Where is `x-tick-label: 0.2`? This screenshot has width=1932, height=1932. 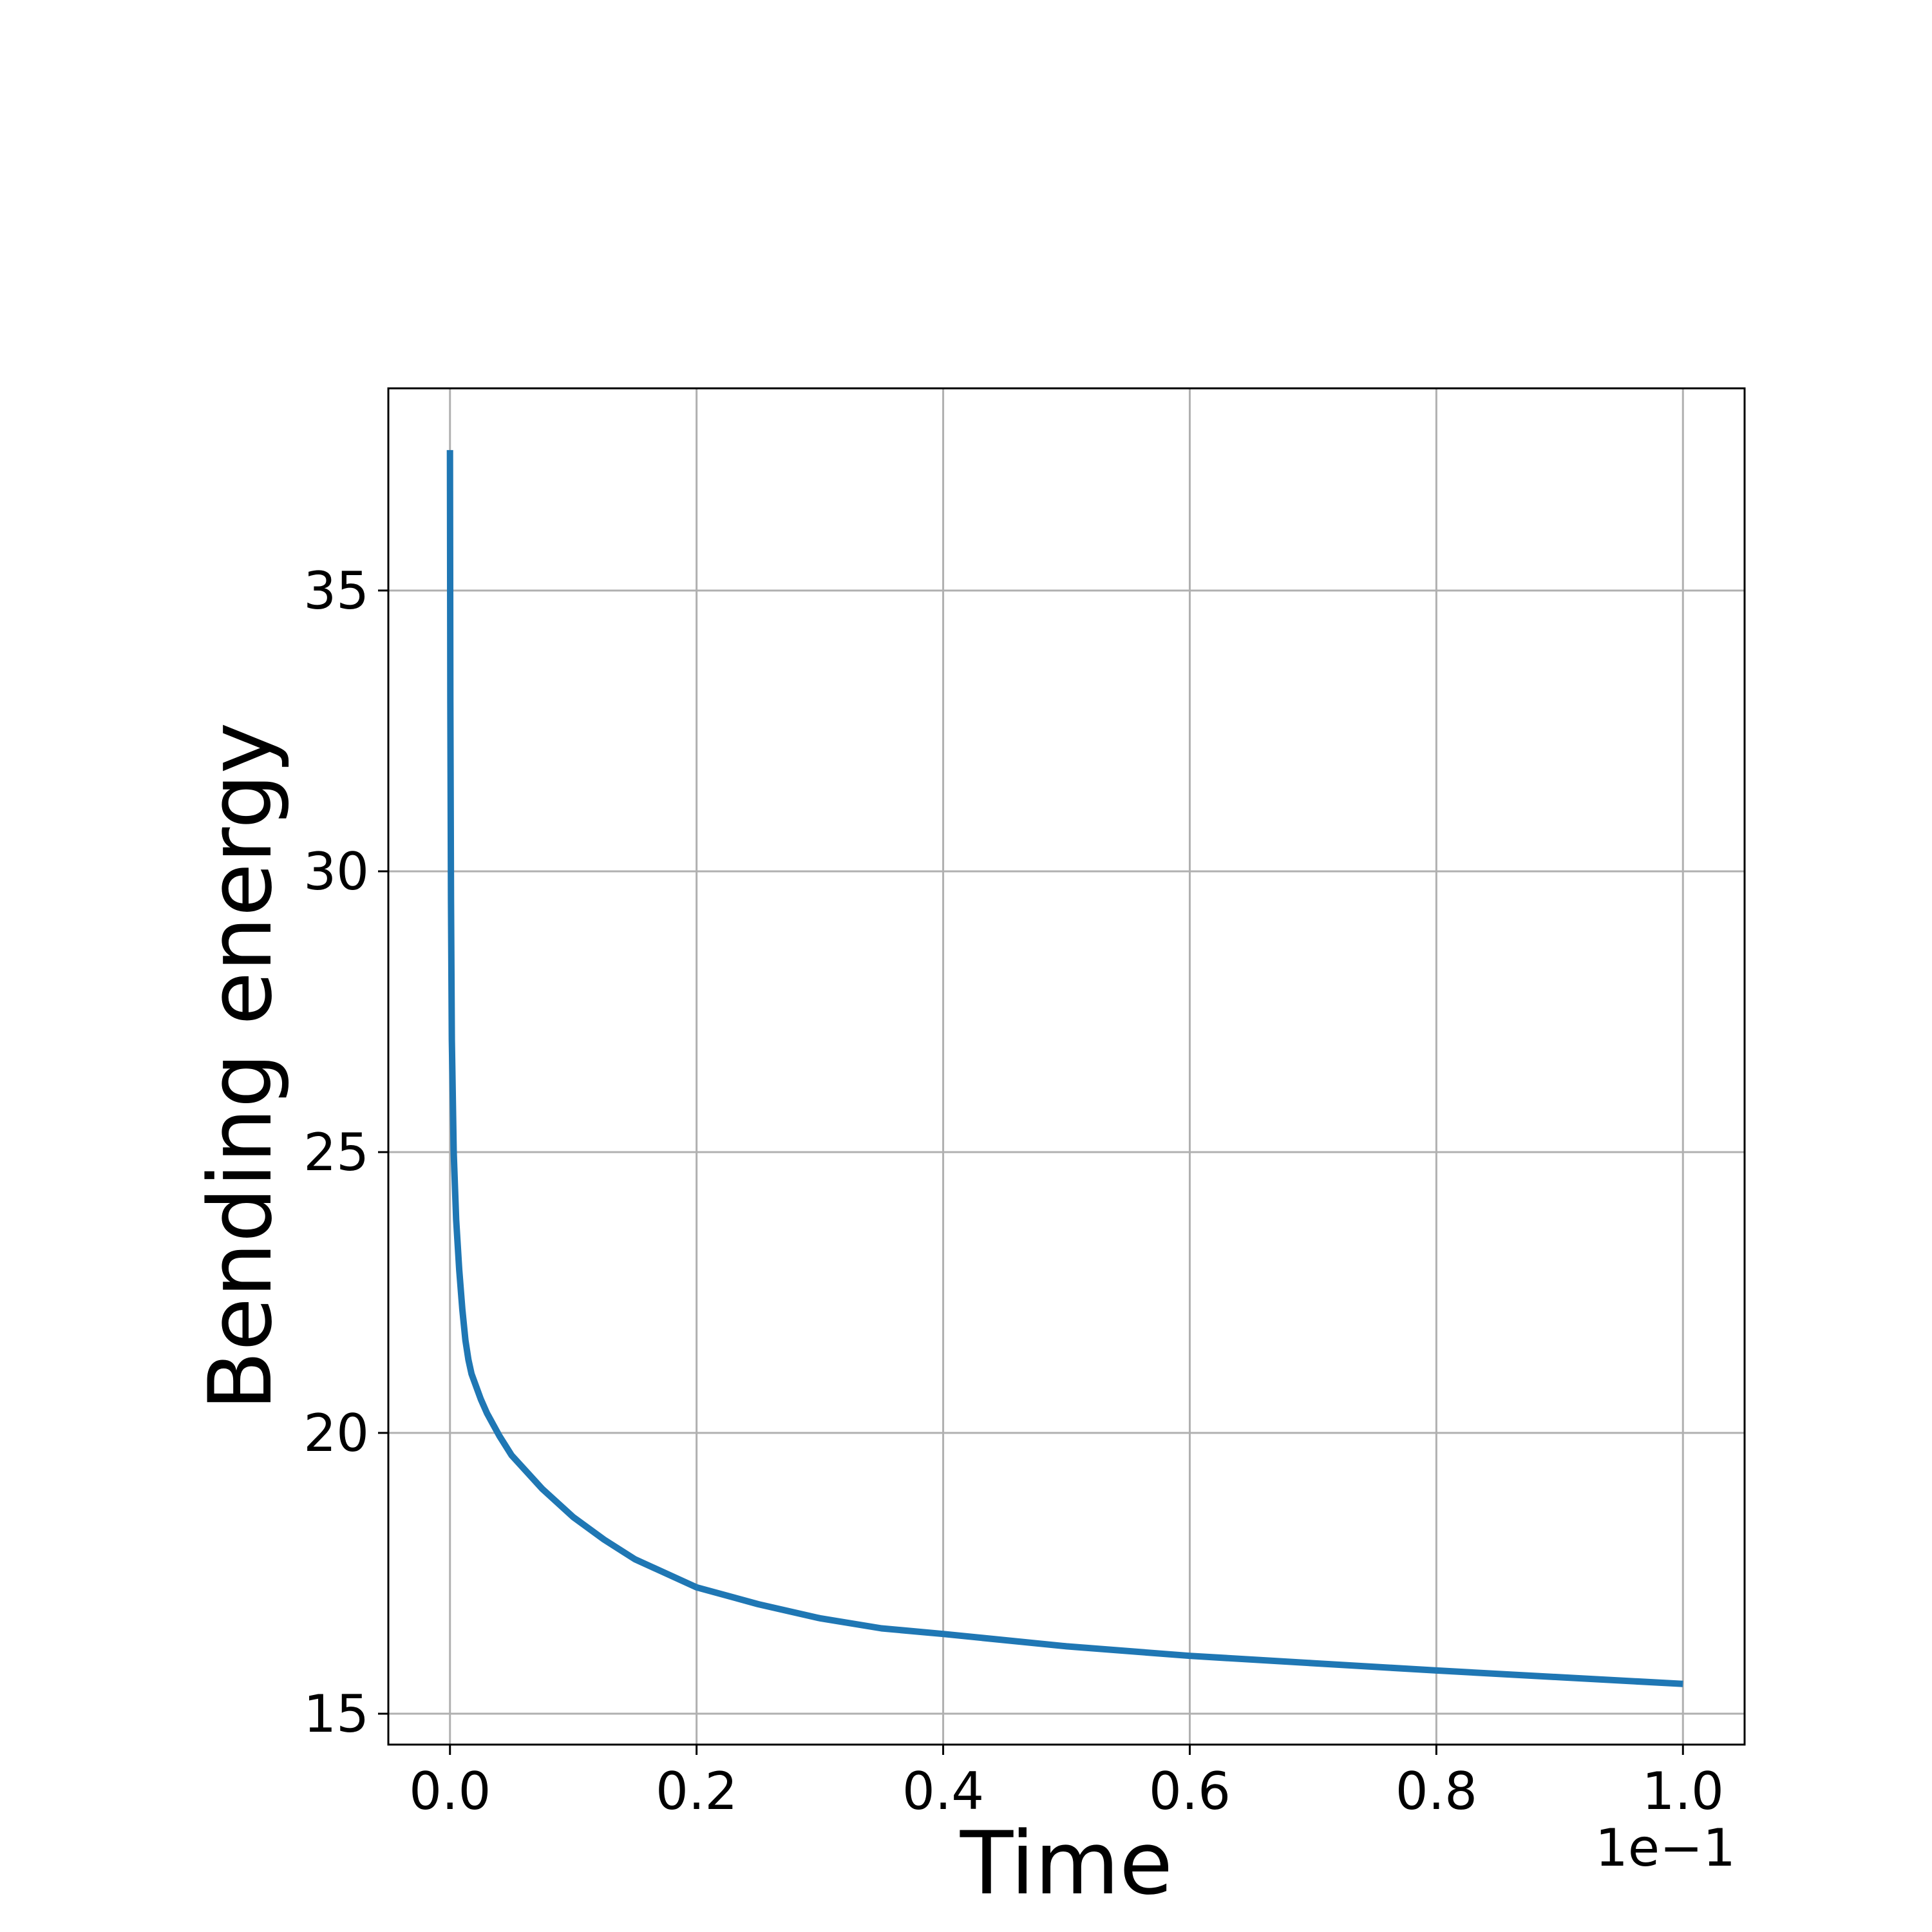 x-tick-label: 0.2 is located at coordinates (696, 1791).